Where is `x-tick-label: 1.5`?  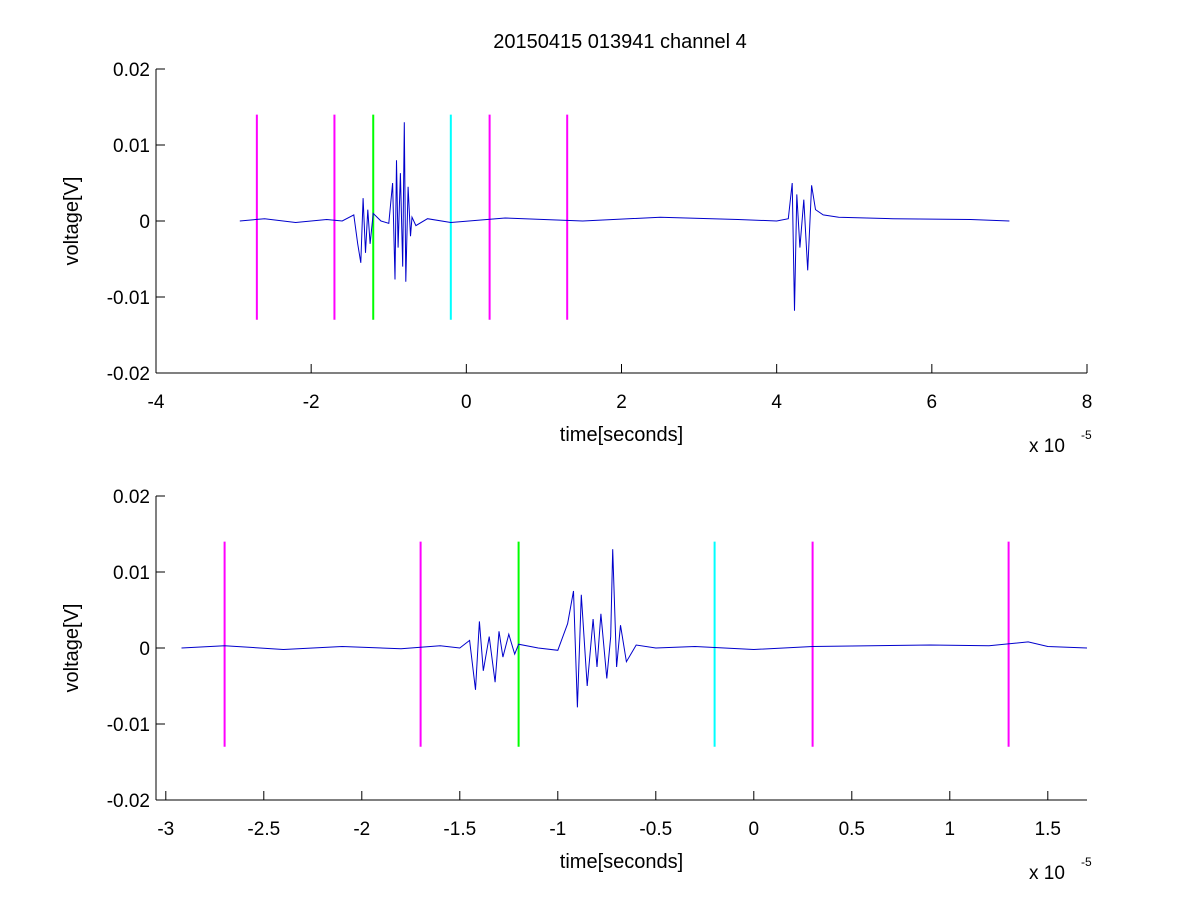 x-tick-label: 1.5 is located at coordinates (1048, 829).